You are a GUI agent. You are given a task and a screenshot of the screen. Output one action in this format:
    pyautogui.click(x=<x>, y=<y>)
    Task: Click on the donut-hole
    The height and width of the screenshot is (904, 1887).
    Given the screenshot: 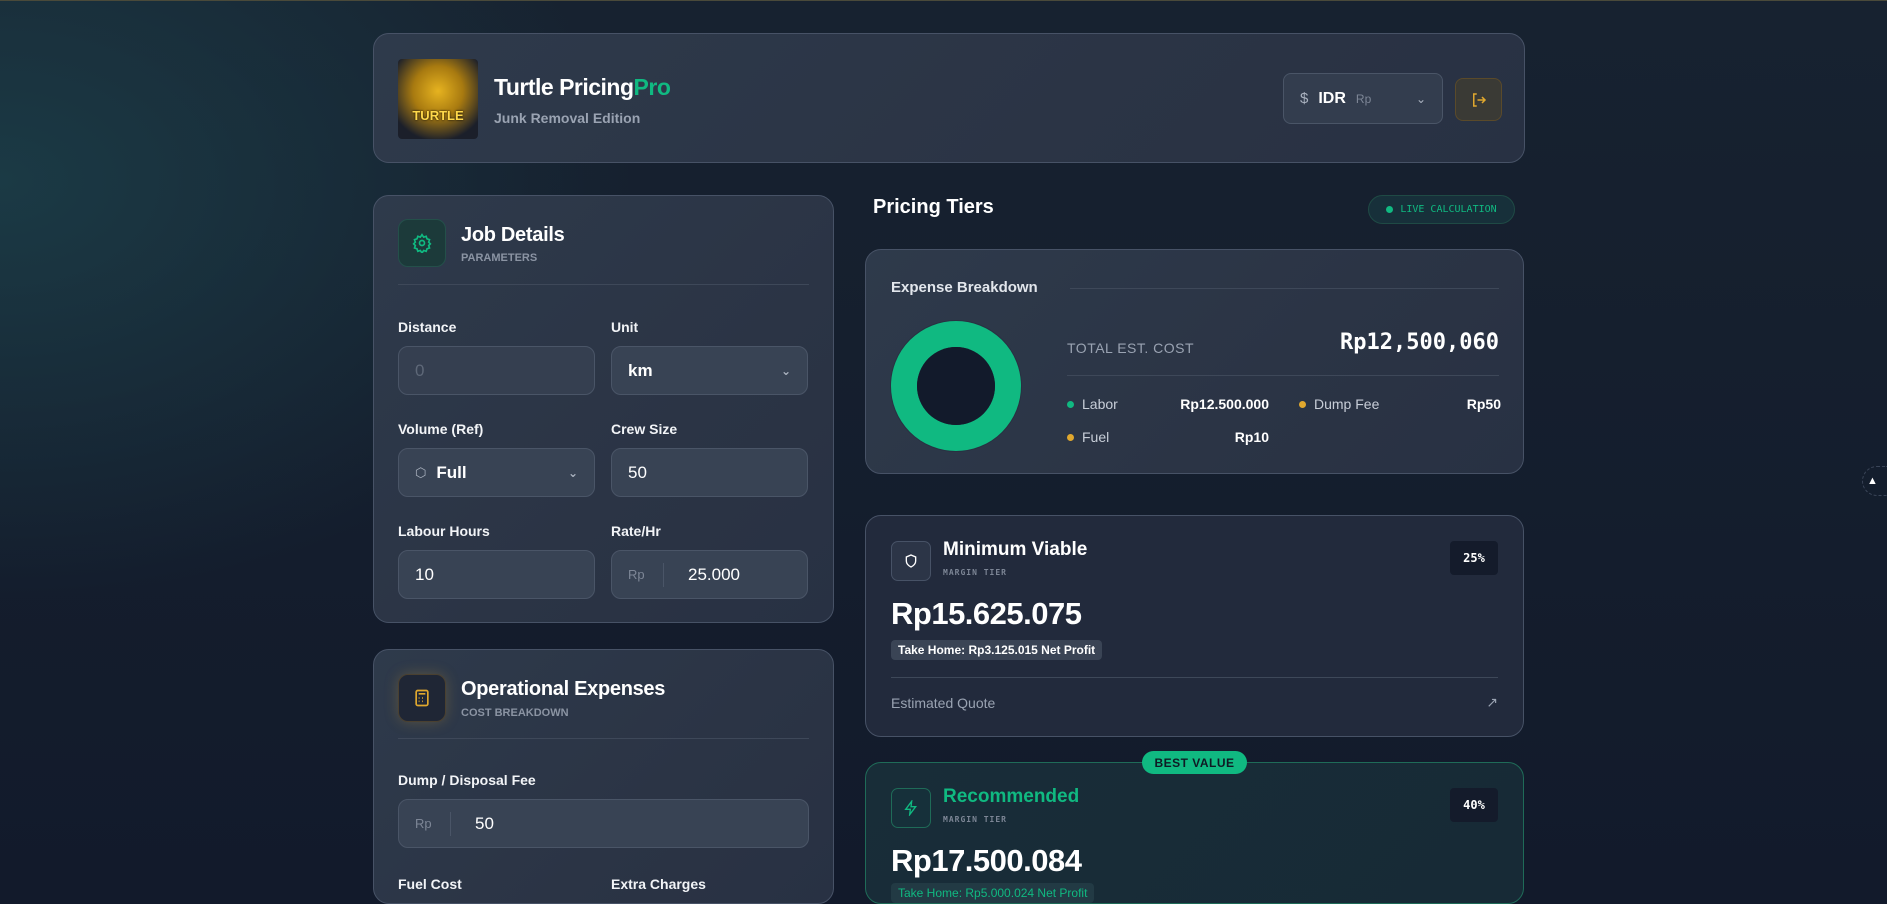 What is the action you would take?
    pyautogui.click(x=956, y=386)
    